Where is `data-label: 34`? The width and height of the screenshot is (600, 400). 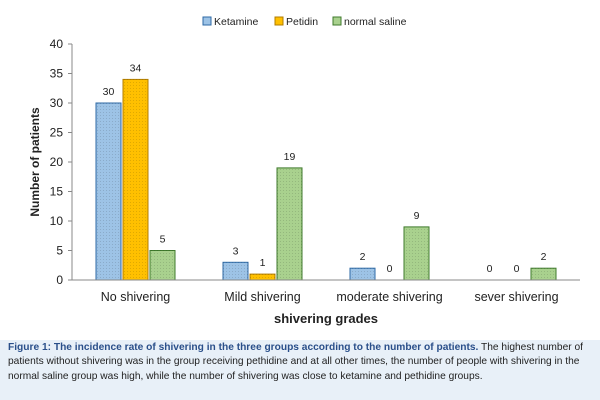
data-label: 34 is located at coordinates (136, 68).